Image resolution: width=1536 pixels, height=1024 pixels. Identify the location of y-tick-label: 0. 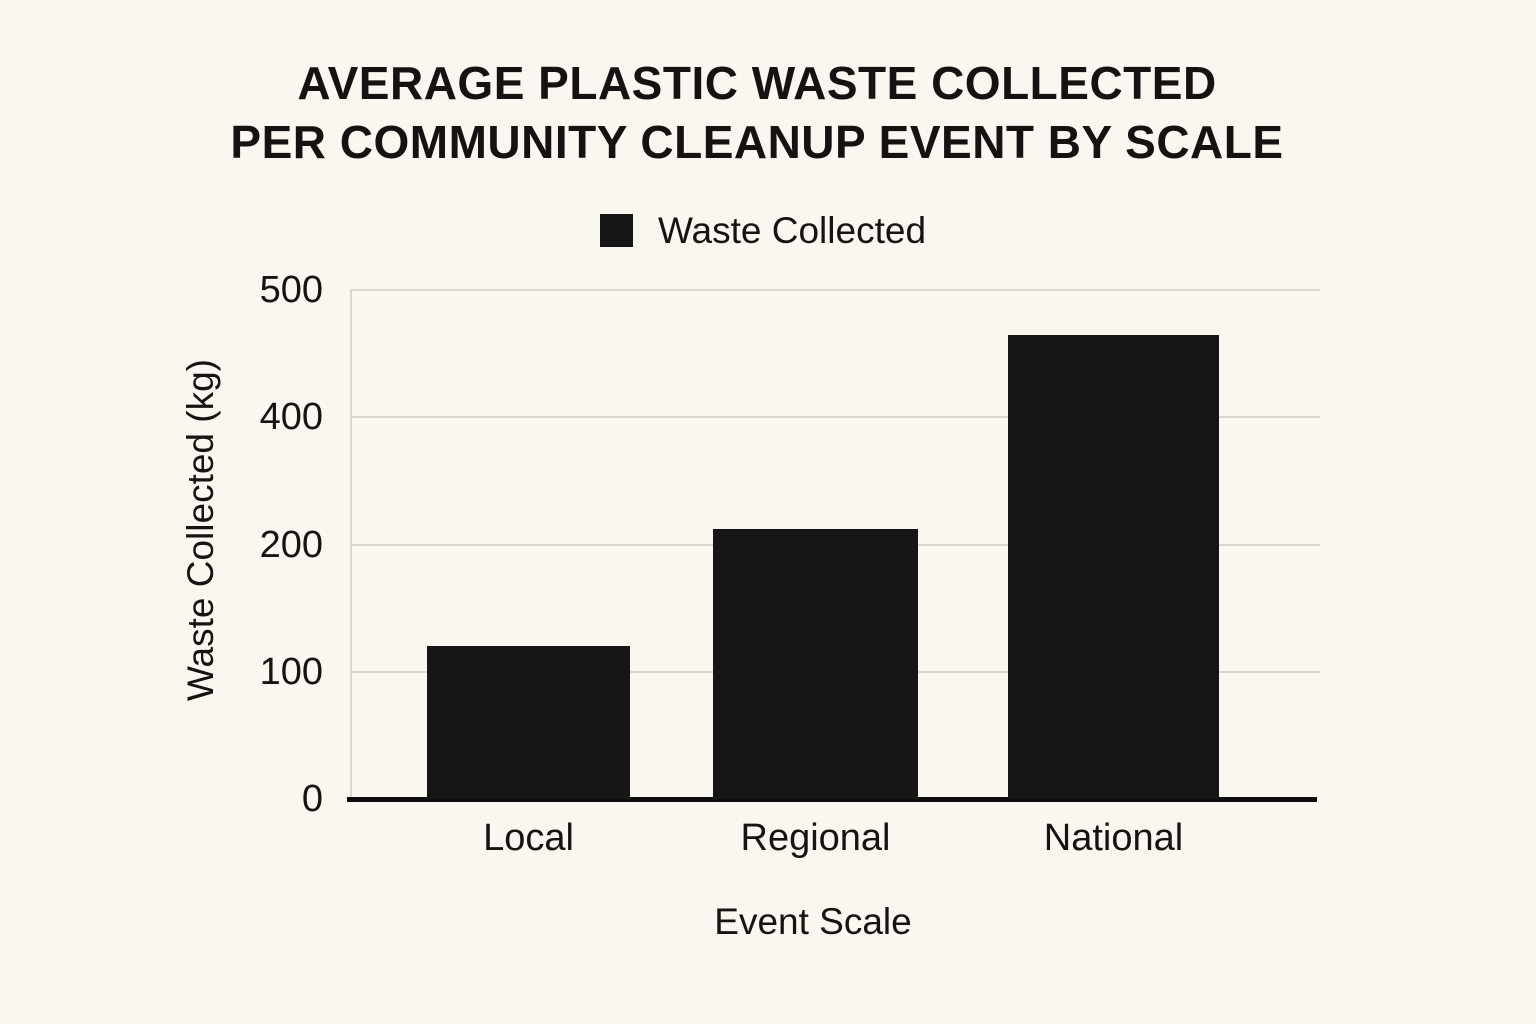
(312, 799).